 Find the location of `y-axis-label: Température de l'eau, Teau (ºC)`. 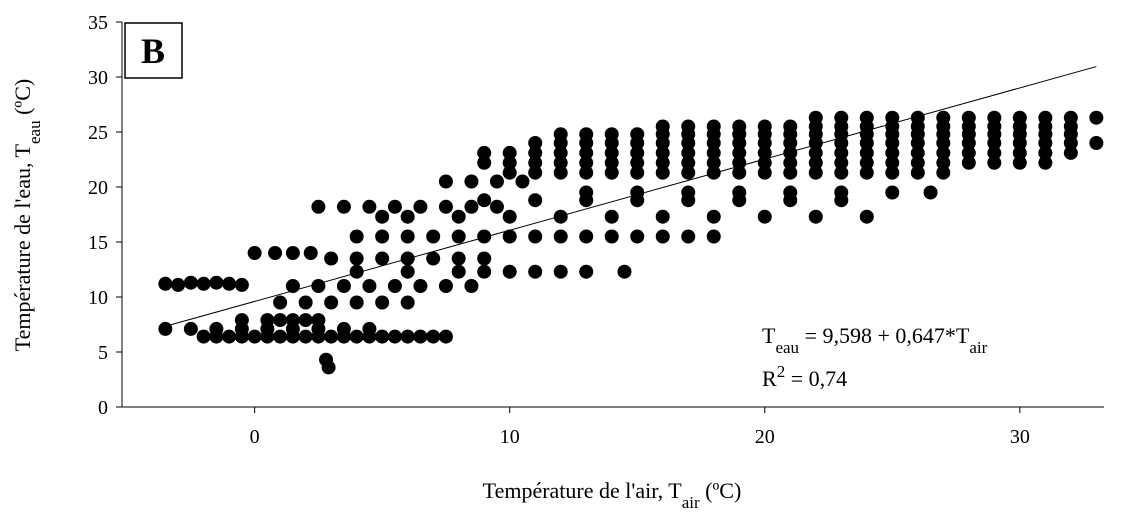

y-axis-label: Température de l'eau, Teau (ºC) is located at coordinates (27, 215).